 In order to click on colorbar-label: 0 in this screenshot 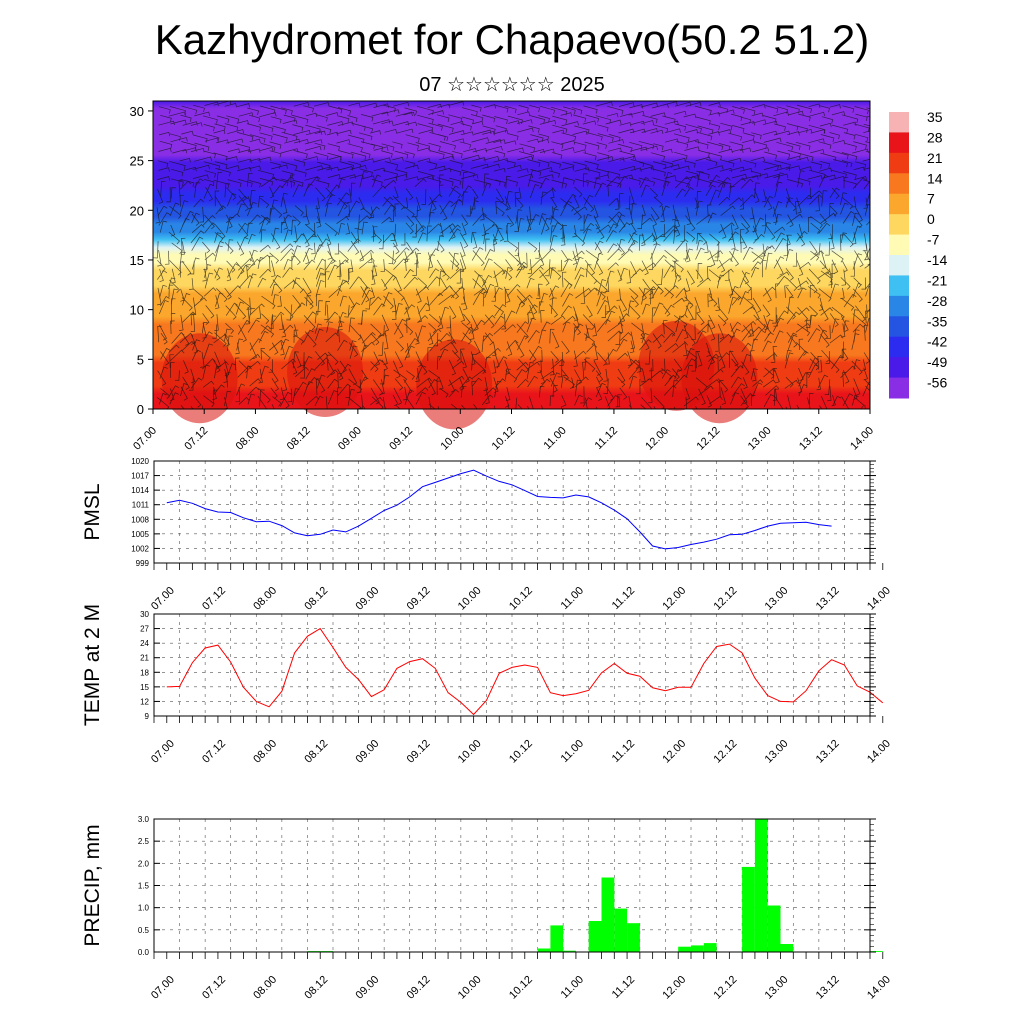, I will do `click(931, 219)`.